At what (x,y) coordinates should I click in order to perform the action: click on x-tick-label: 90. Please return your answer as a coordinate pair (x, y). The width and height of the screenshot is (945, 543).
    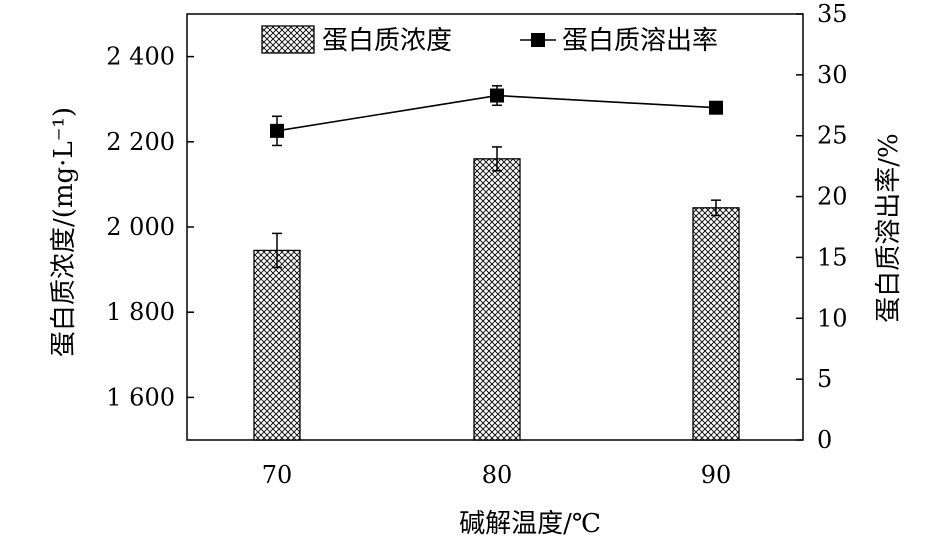
    Looking at the image, I should click on (716, 475).